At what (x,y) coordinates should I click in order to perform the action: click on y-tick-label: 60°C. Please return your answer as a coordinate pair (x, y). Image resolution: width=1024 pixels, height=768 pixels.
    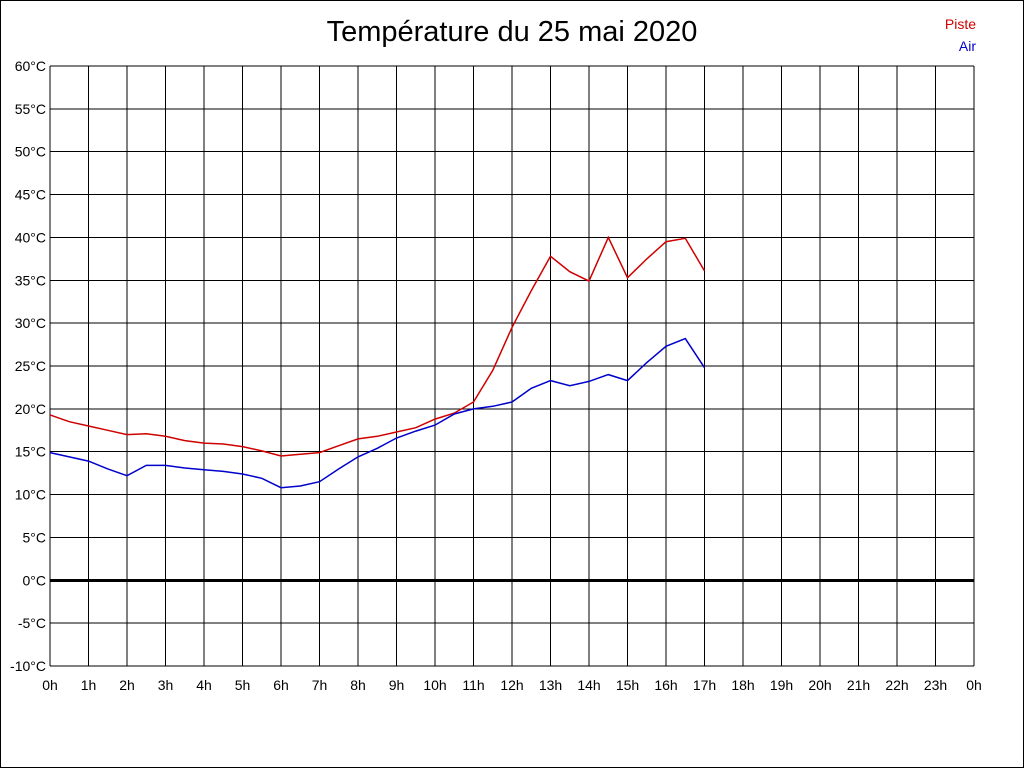
    Looking at the image, I should click on (30, 66).